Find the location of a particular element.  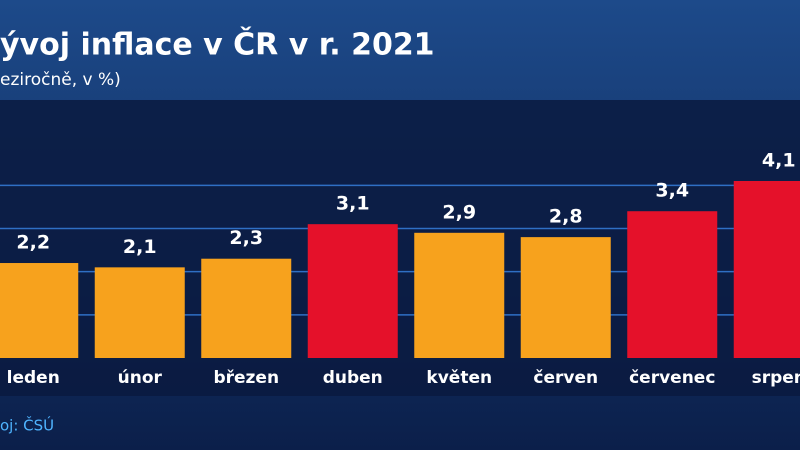

value-label: 2,2 is located at coordinates (33, 243).